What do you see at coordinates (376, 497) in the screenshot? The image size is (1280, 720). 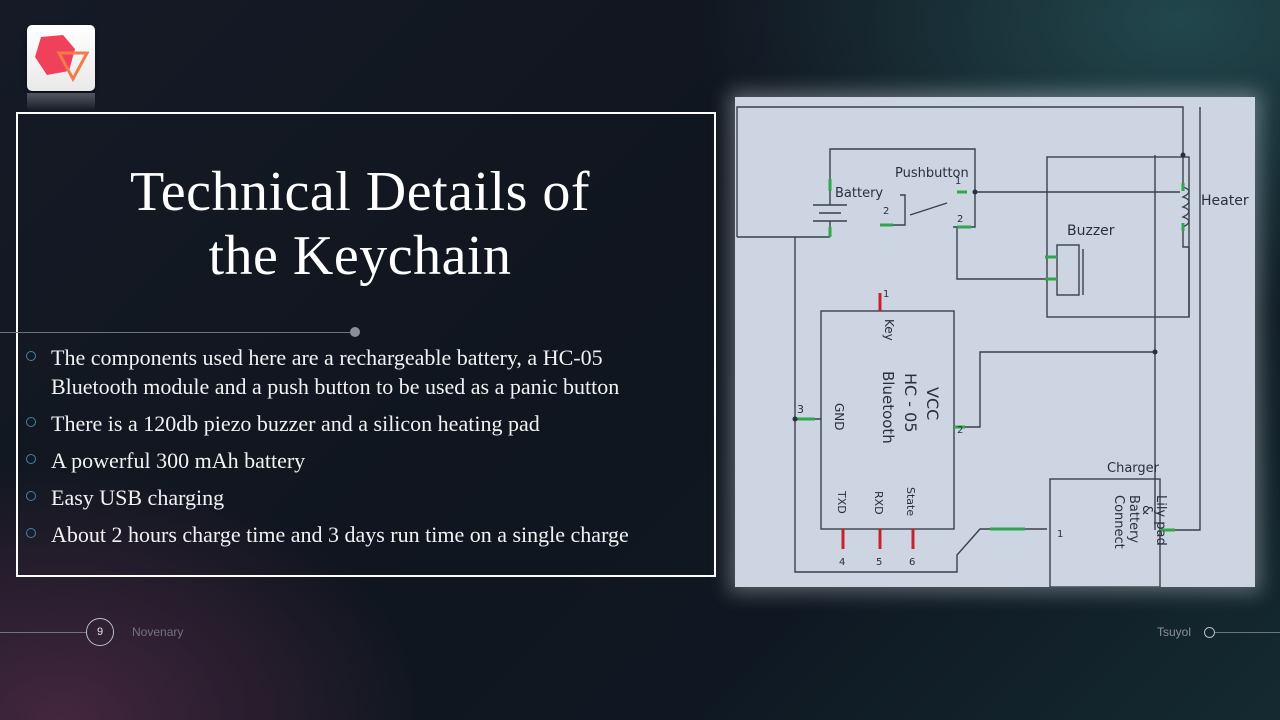 I see `list-item: Easy USB charging` at bounding box center [376, 497].